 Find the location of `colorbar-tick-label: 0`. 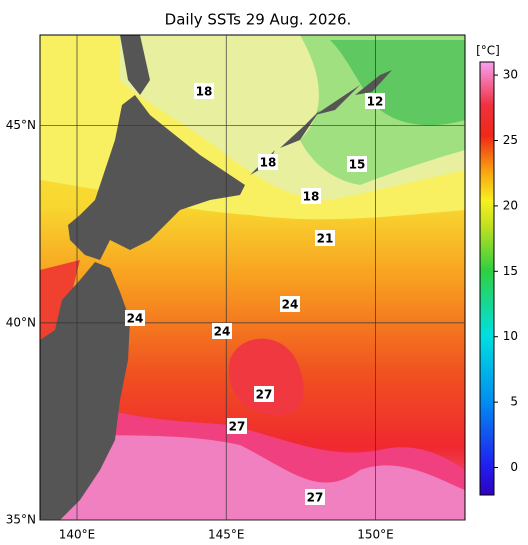

colorbar-tick-label: 0 is located at coordinates (514, 467).